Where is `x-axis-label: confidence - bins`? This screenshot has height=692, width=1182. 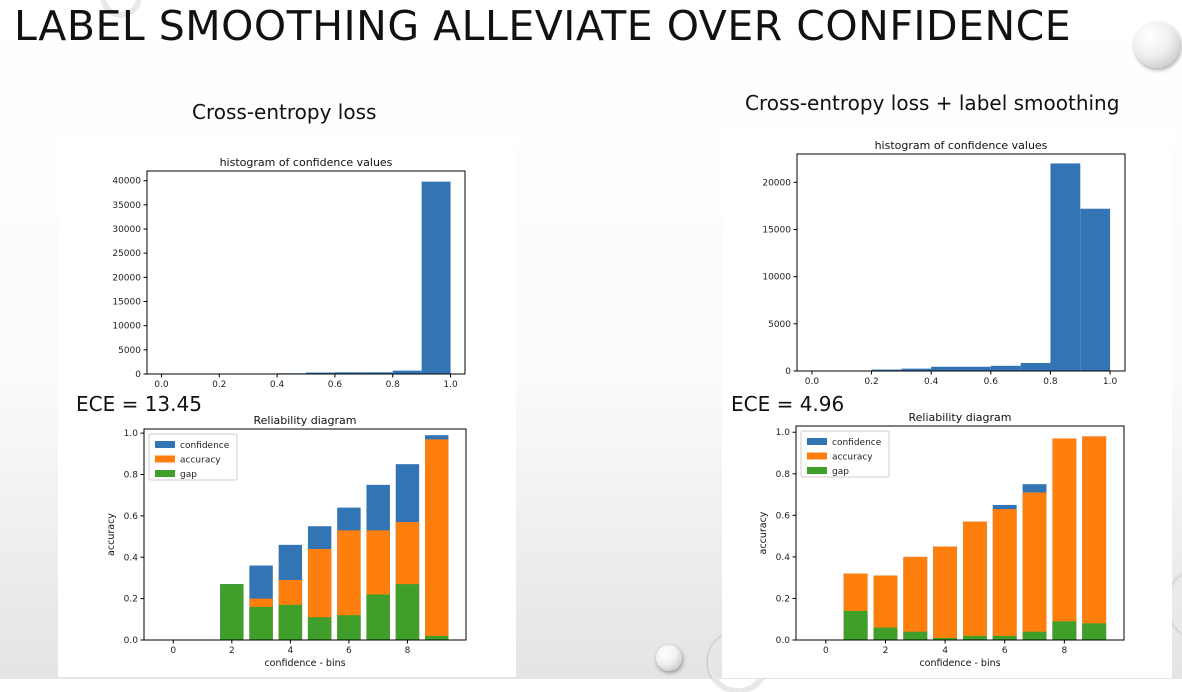
x-axis-label: confidence - bins is located at coordinates (959, 663).